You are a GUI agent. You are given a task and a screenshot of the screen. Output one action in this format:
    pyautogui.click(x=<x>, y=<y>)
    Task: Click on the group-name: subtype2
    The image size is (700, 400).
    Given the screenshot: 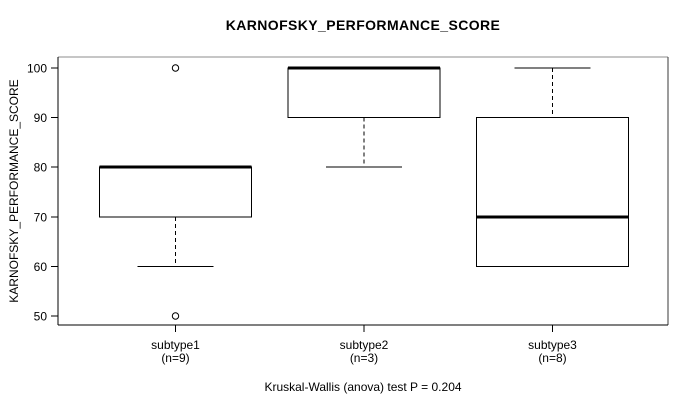 What is the action you would take?
    pyautogui.click(x=364, y=345)
    